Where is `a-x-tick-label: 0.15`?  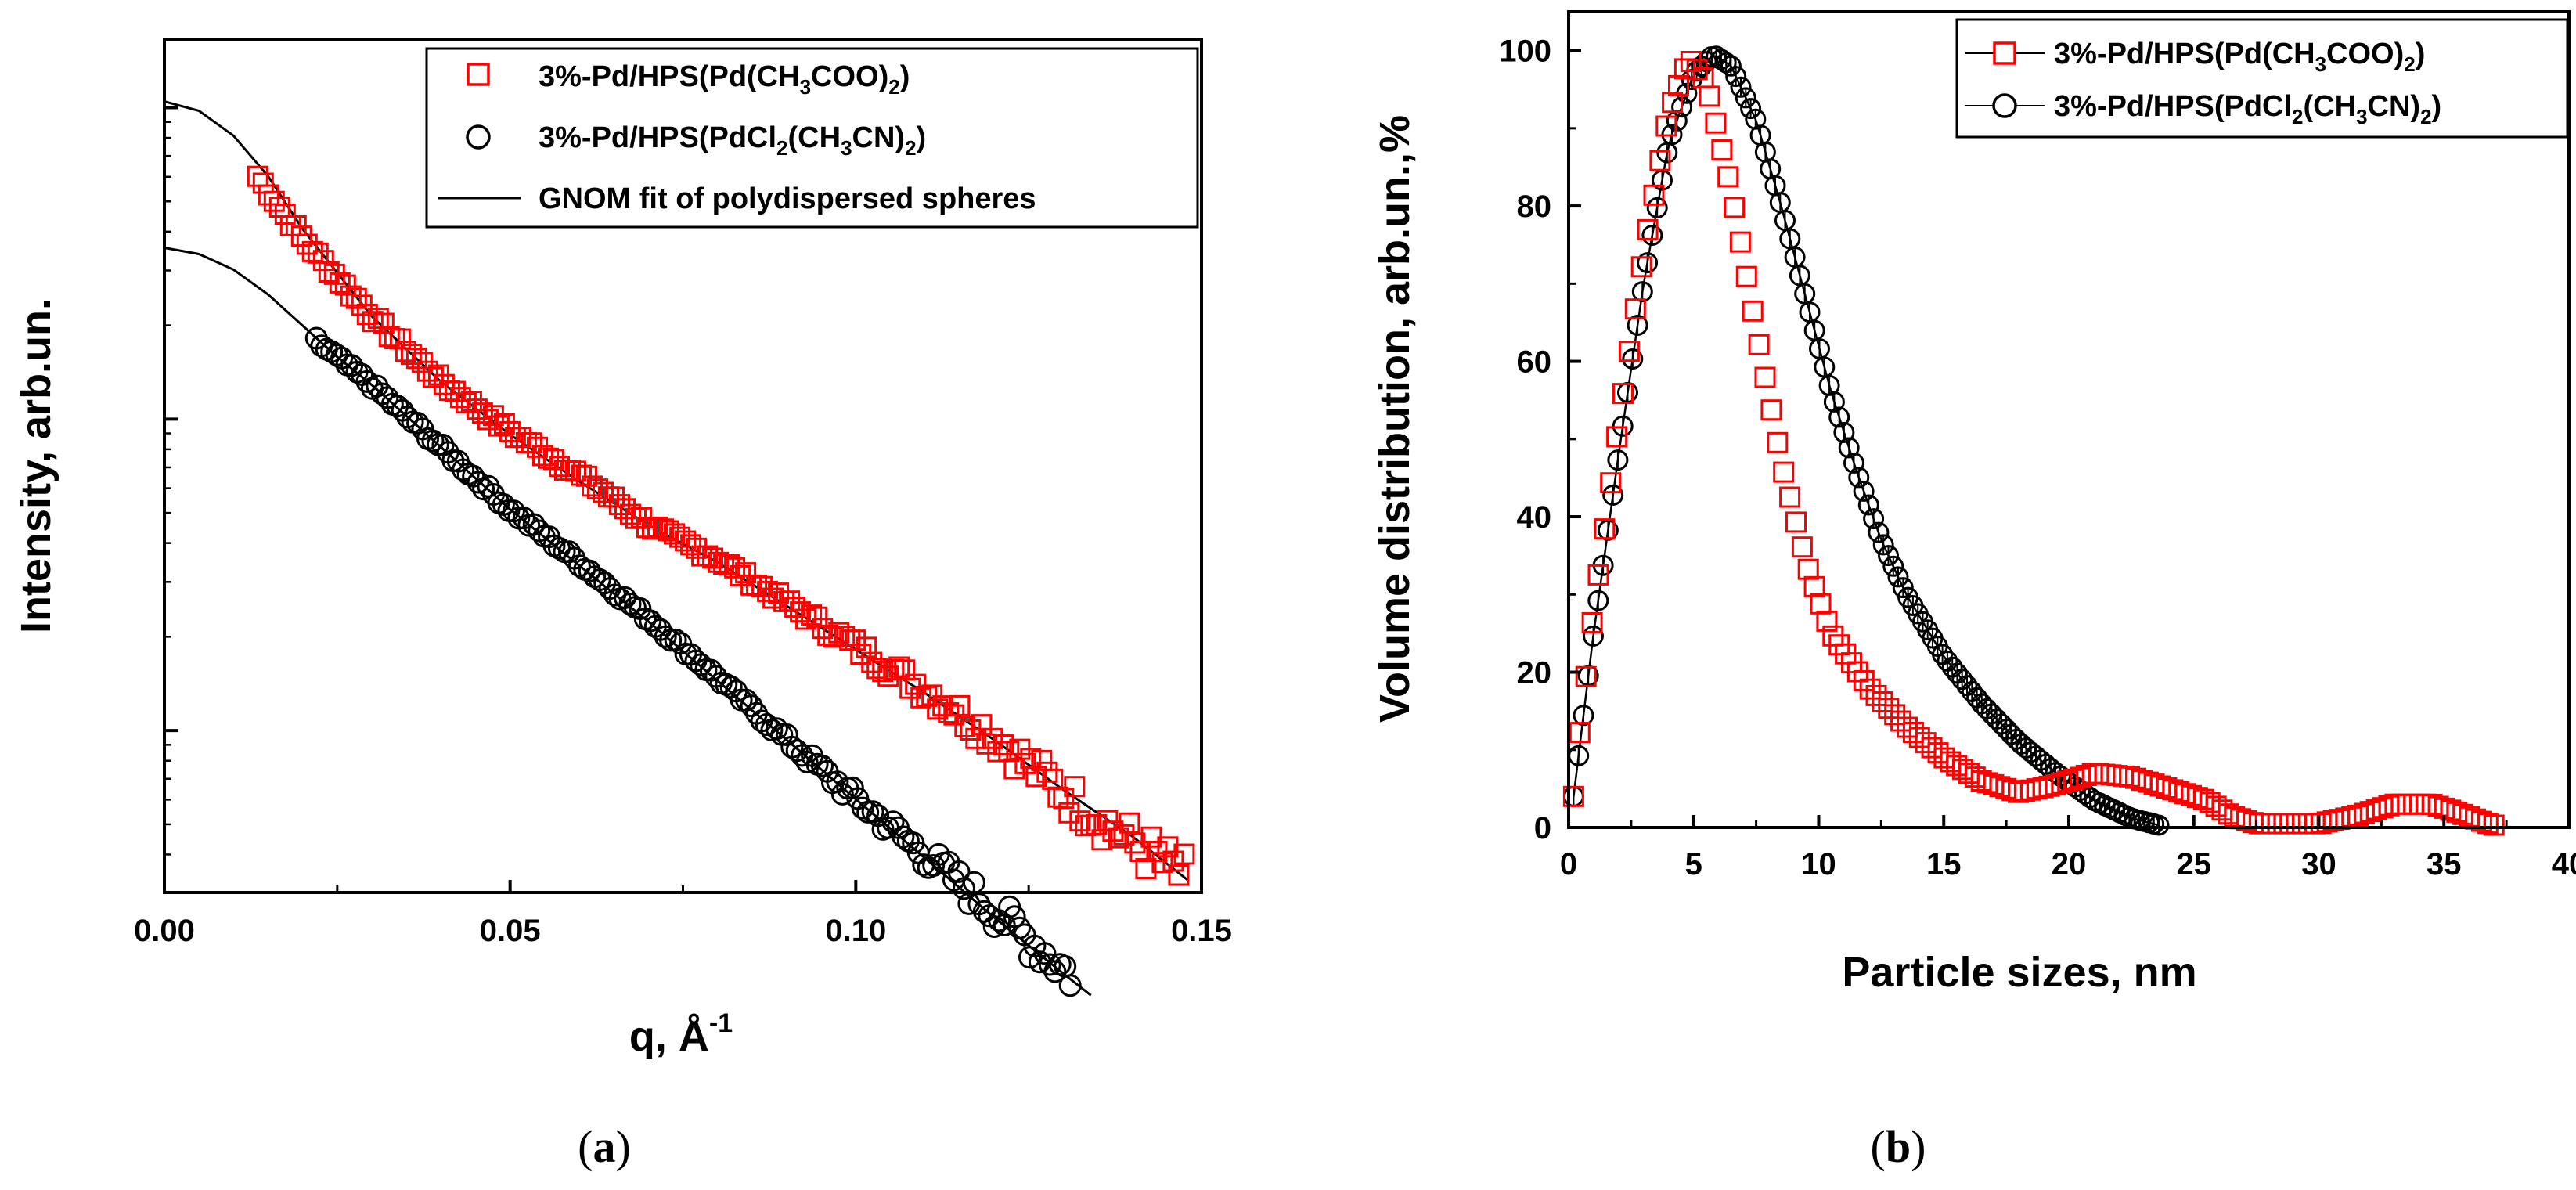
a-x-tick-label: 0.15 is located at coordinates (1201, 931).